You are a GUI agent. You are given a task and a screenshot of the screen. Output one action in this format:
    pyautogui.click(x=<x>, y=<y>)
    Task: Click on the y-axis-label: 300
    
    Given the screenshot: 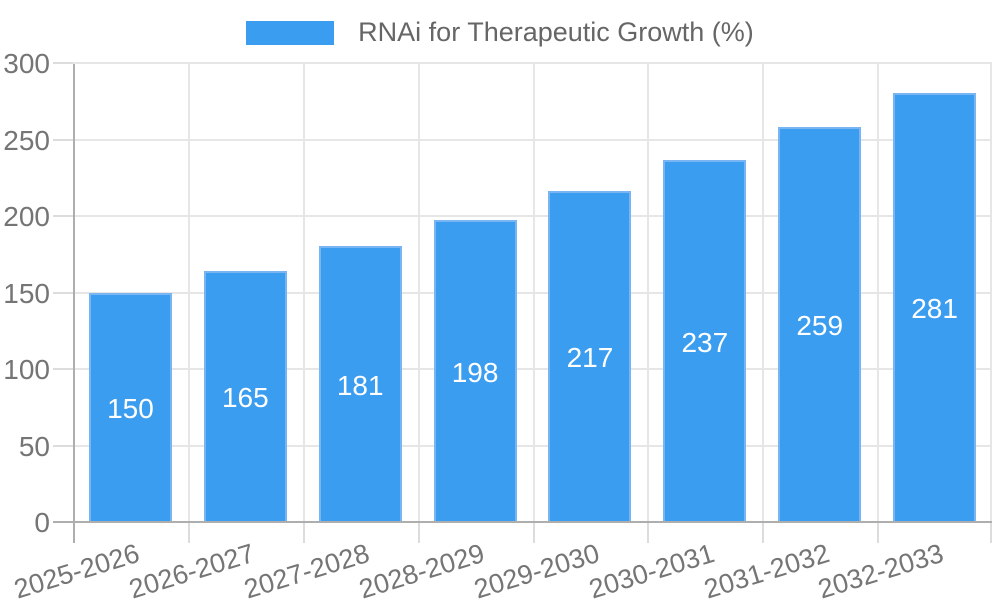 What is the action you would take?
    pyautogui.click(x=26, y=63)
    